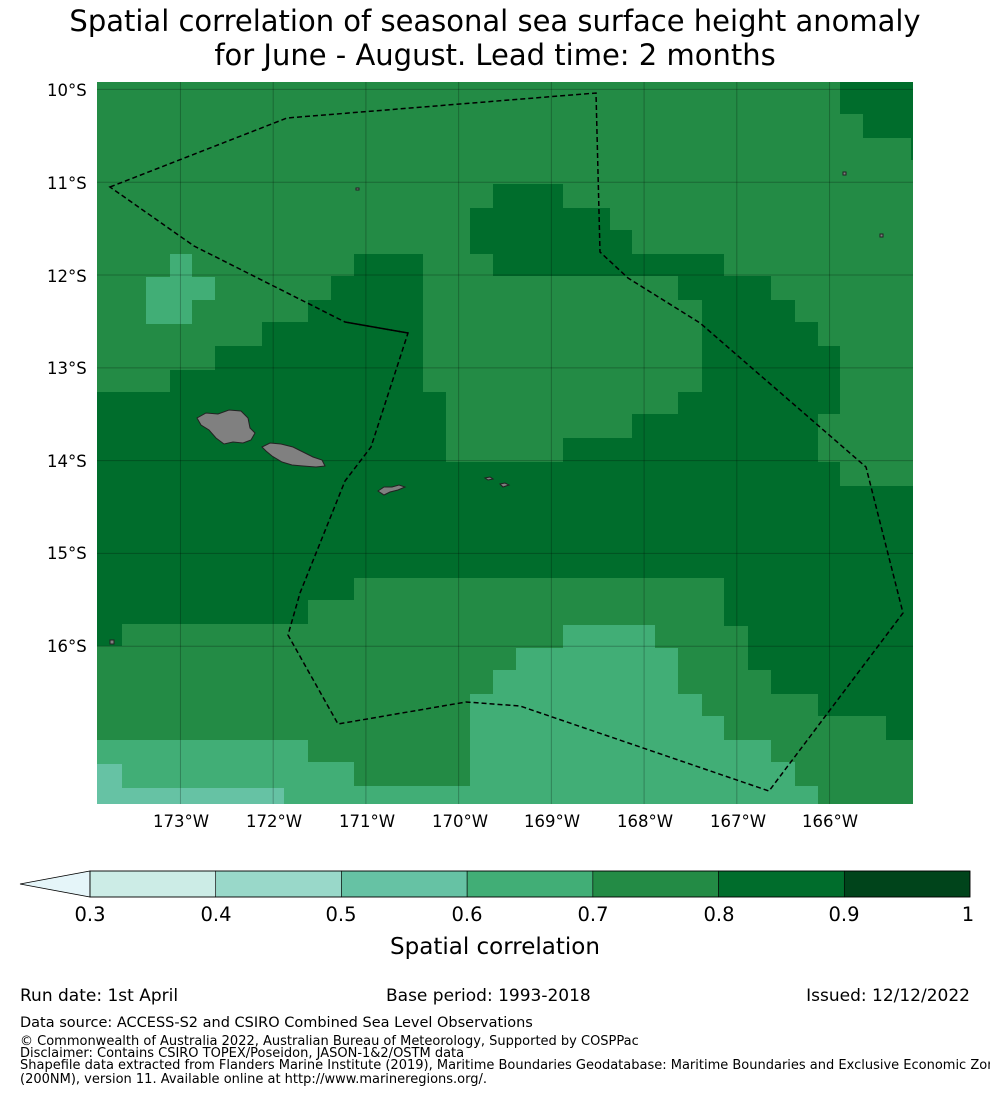  Describe the element at coordinates (112, 642) in the screenshot. I see `island-west` at that location.